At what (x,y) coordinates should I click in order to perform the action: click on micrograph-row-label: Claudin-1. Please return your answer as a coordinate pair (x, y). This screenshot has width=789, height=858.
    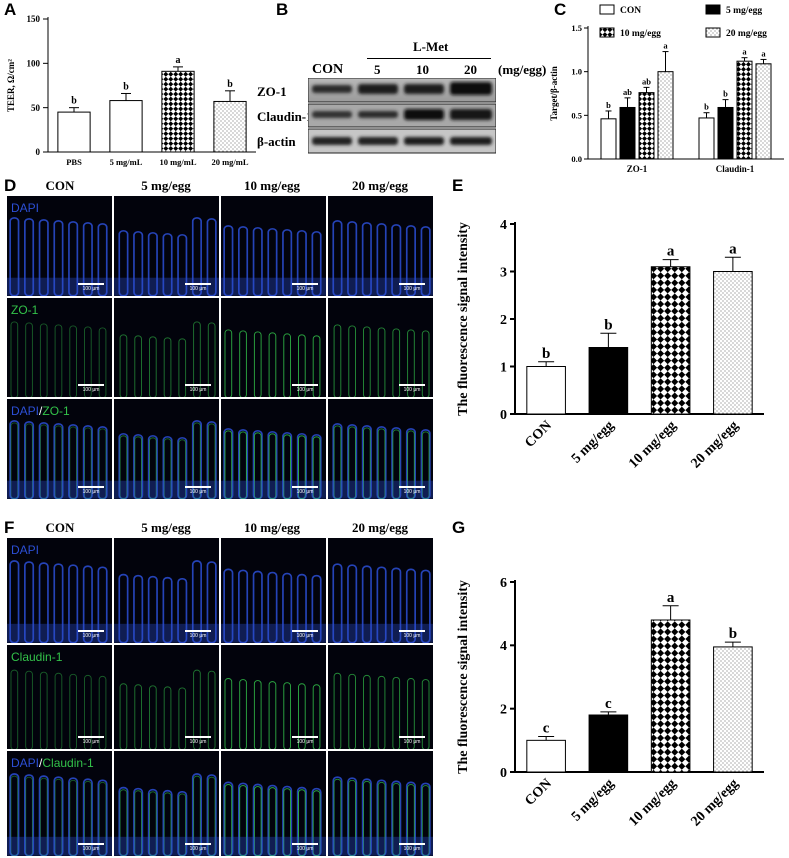
    Looking at the image, I should click on (36, 657).